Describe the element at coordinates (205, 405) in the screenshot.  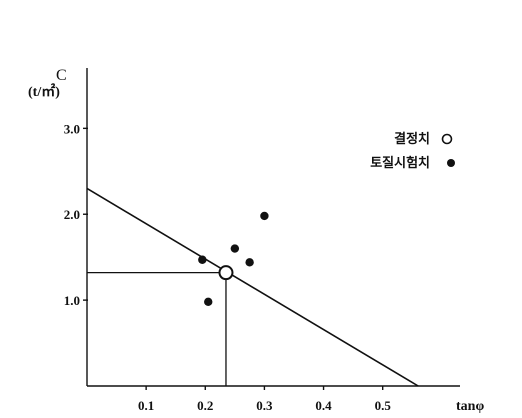
I see `x-tick-label: 0.2` at that location.